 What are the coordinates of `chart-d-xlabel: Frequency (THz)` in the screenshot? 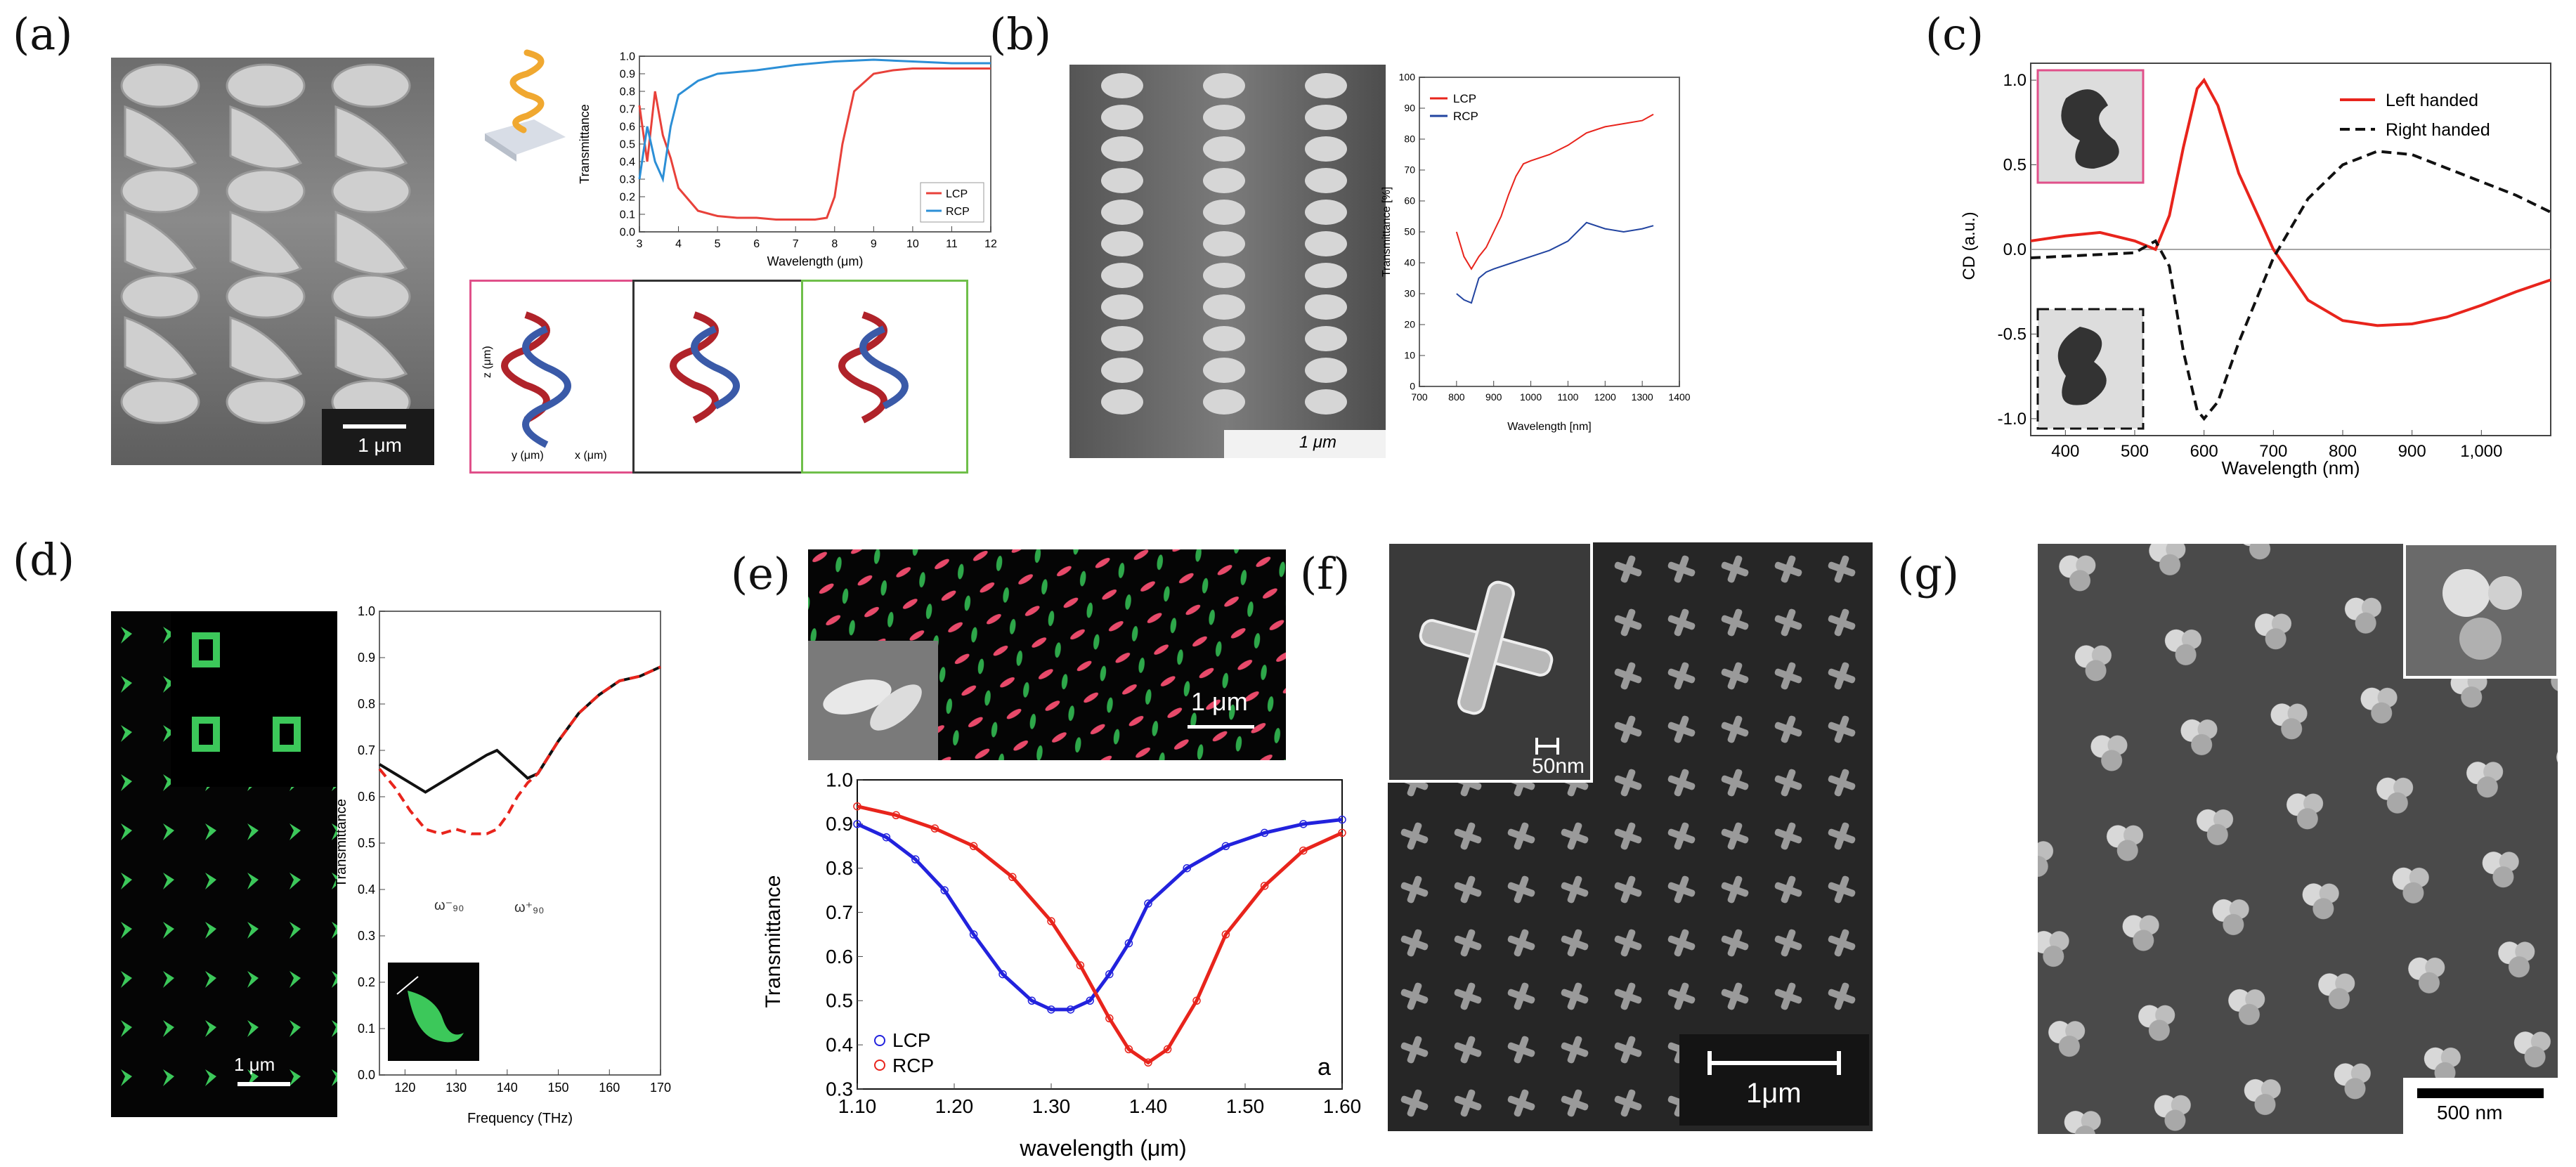 It's located at (520, 1118).